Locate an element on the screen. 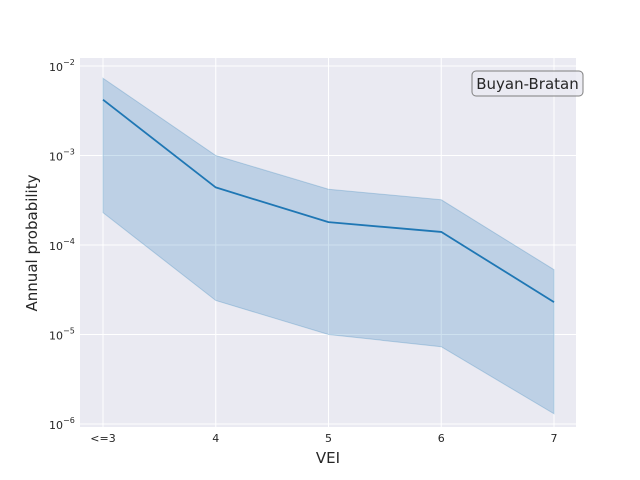 The height and width of the screenshot is (480, 640). y-tick: 10 −3 is located at coordinates (62, 156).